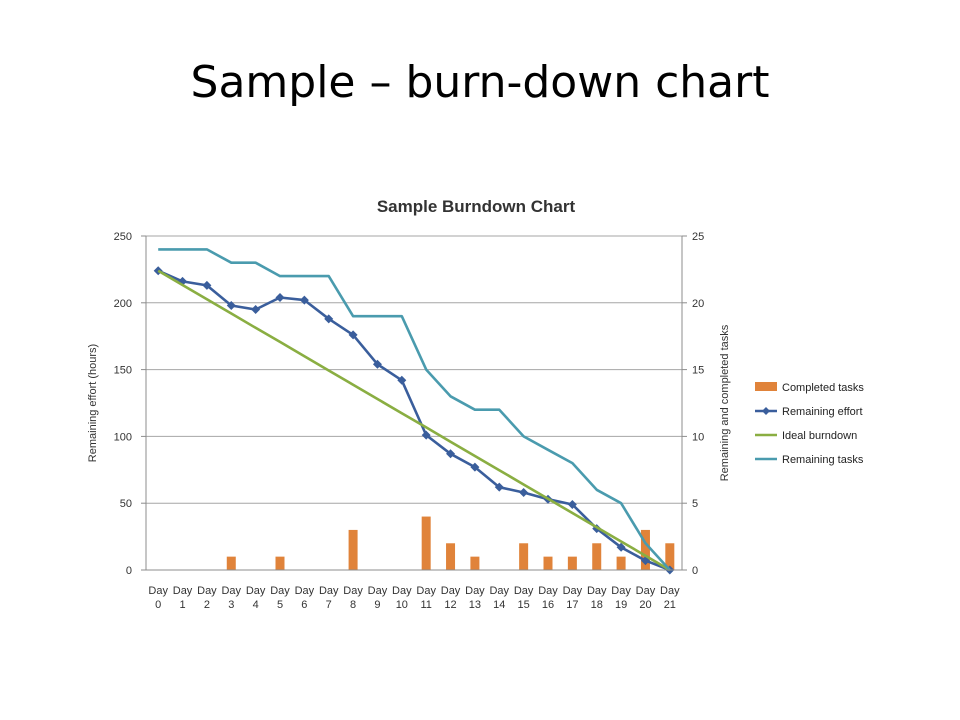 This screenshot has height=720, width=960. I want to click on x-tick-label: Day 14, so click(499, 598).